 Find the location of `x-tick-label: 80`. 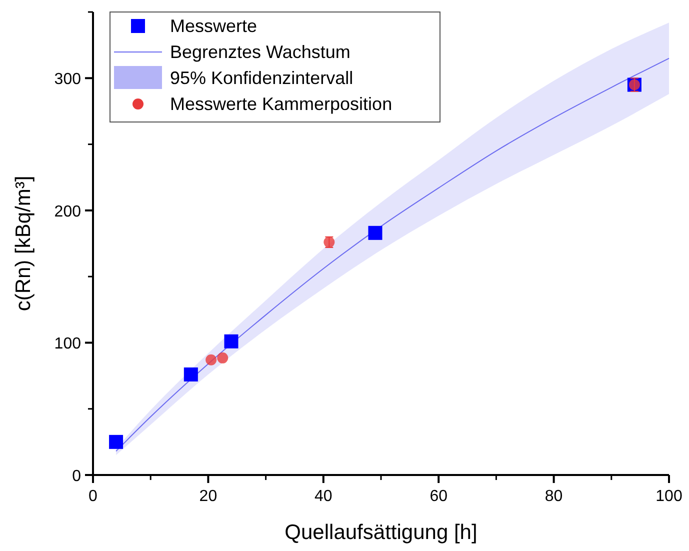

x-tick-label: 80 is located at coordinates (553, 496).